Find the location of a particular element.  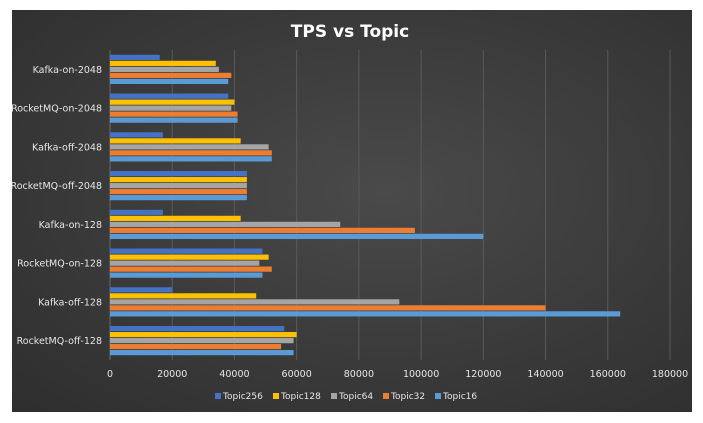

category-label: Kafka-off-2048 is located at coordinates (67, 147).